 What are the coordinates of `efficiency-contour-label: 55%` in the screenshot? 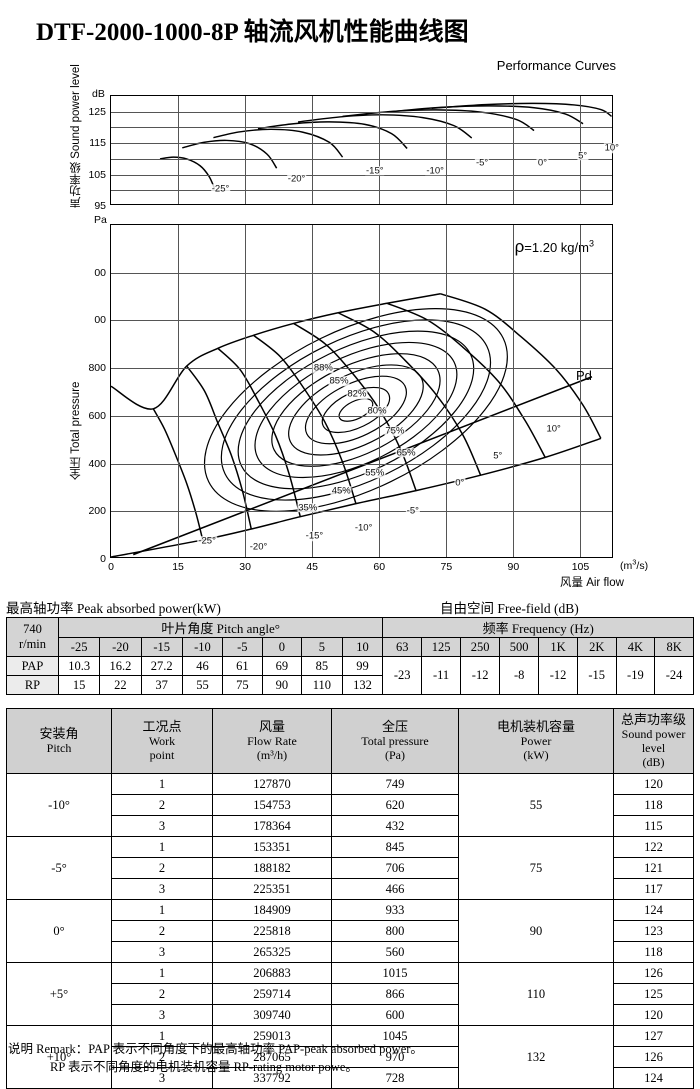 It's located at (375, 473).